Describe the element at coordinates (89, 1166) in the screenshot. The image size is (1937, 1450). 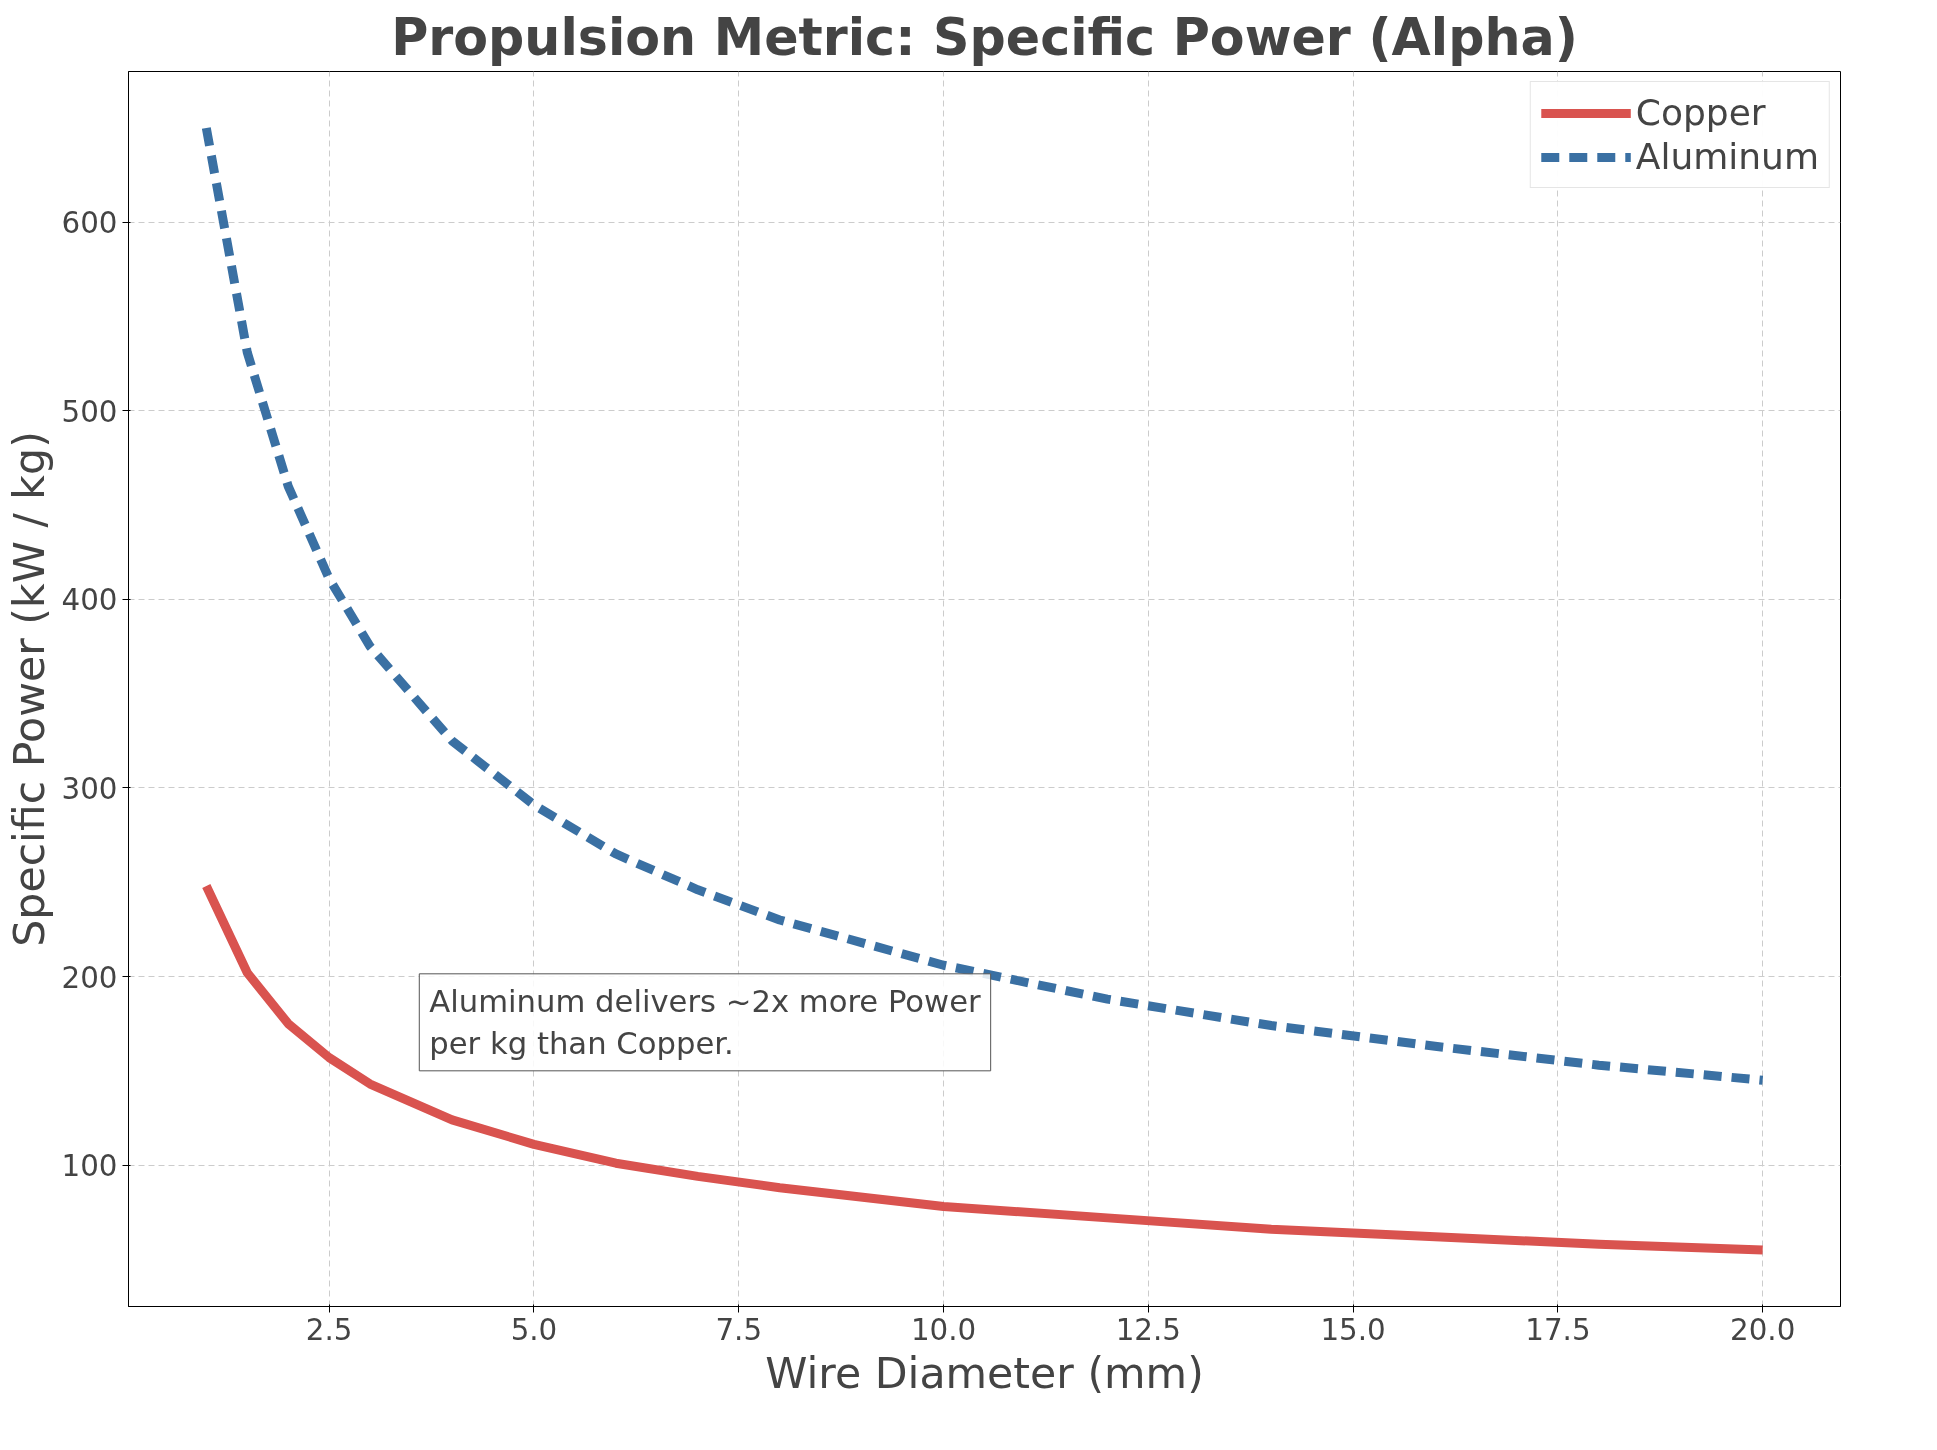
I see `y-tick-label: 100` at that location.